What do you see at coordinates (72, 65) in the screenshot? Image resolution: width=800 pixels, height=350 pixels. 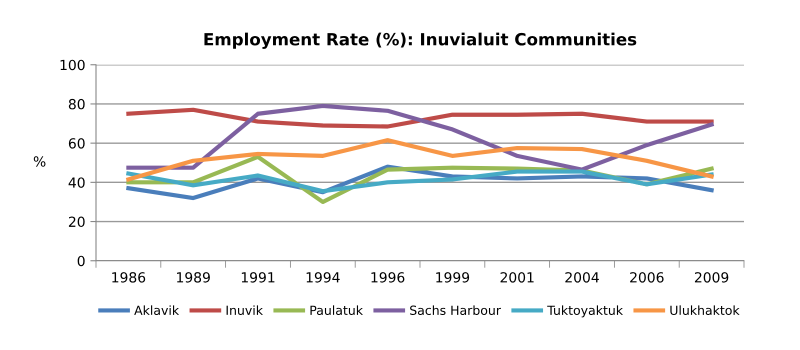 I see `y-tick-label: 100` at bounding box center [72, 65].